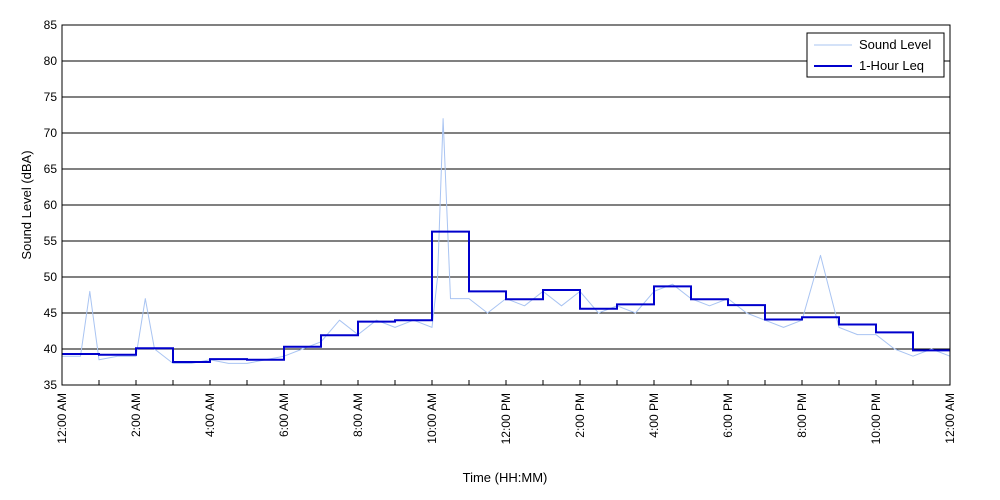 The width and height of the screenshot is (1000, 500). What do you see at coordinates (51, 97) in the screenshot?
I see `y-tick-label: 75` at bounding box center [51, 97].